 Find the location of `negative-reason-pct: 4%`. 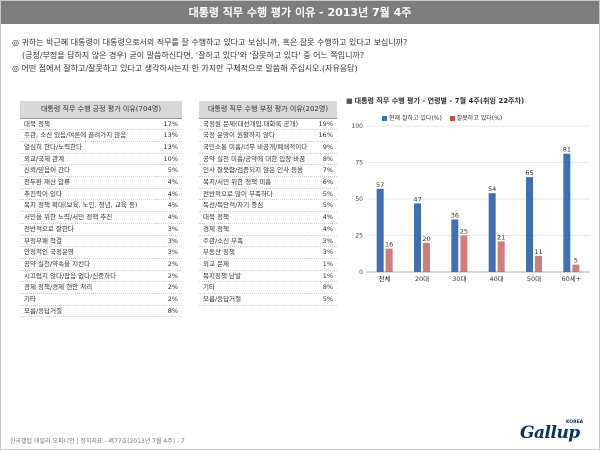

negative-reason-pct: 4% is located at coordinates (324, 217).